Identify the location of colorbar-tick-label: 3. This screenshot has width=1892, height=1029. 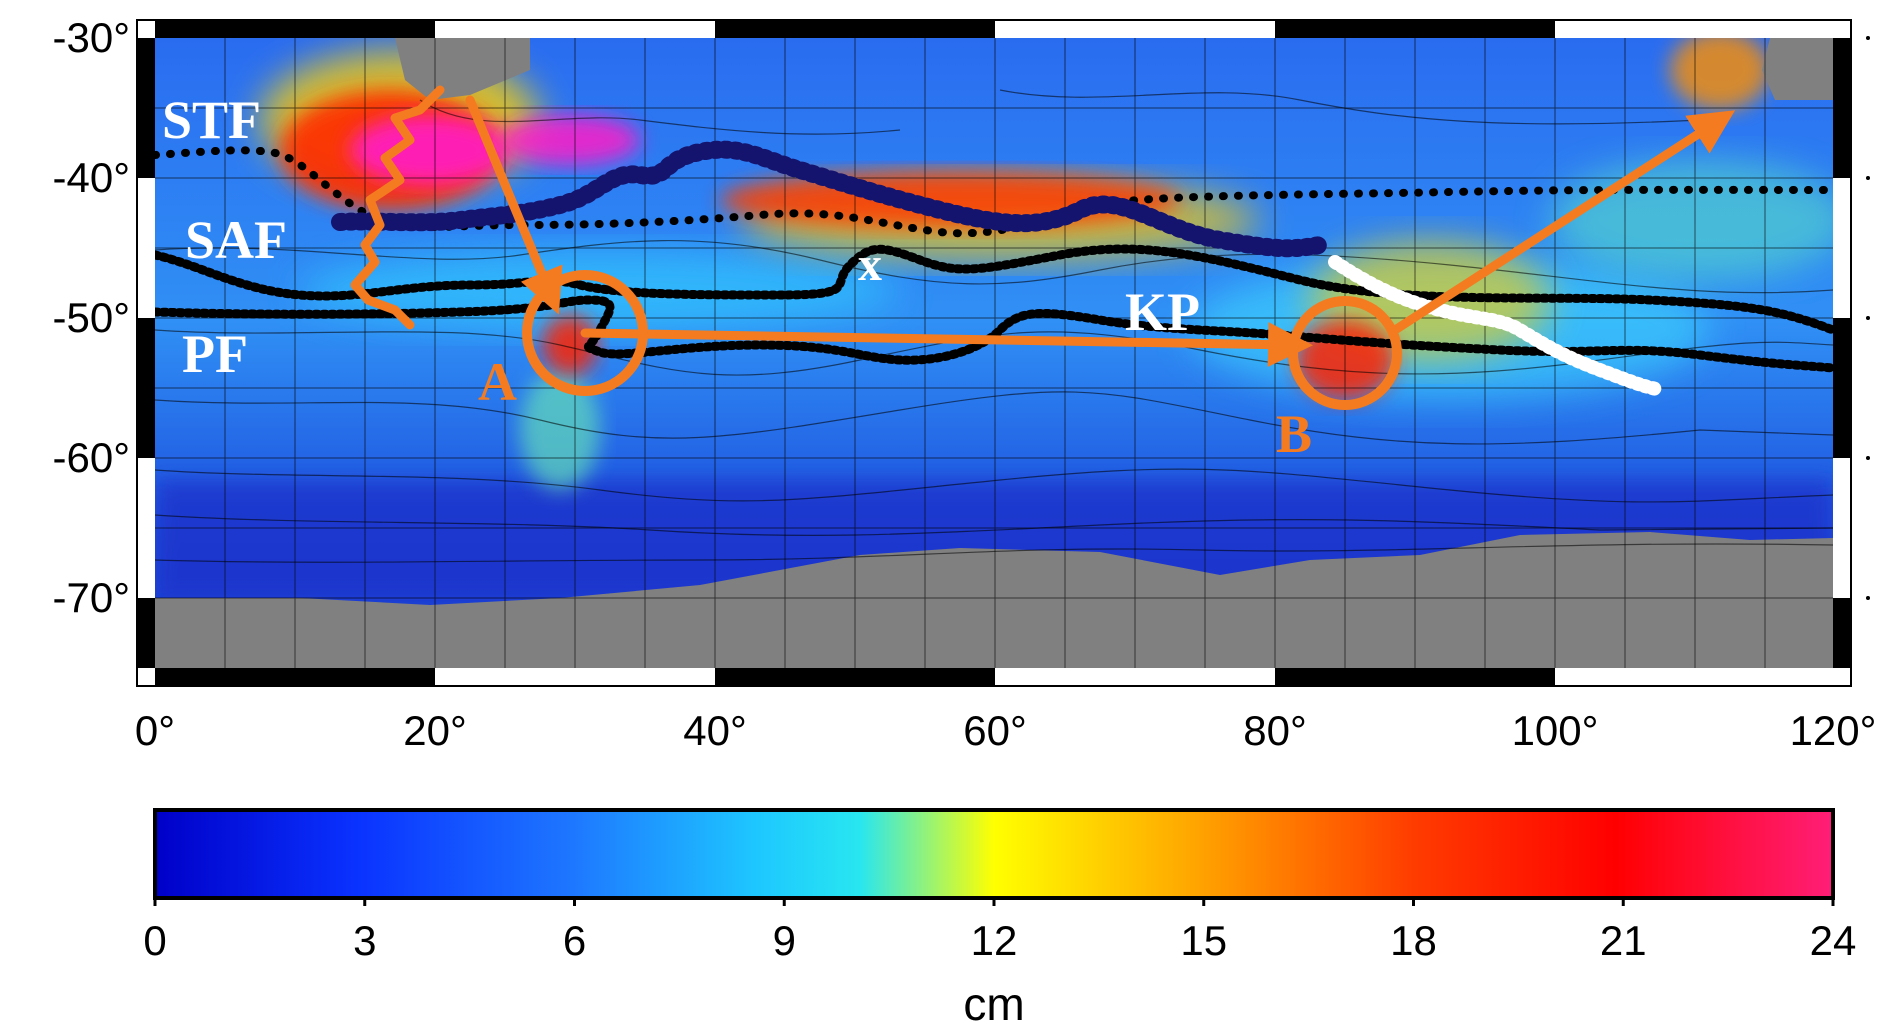
(364, 940).